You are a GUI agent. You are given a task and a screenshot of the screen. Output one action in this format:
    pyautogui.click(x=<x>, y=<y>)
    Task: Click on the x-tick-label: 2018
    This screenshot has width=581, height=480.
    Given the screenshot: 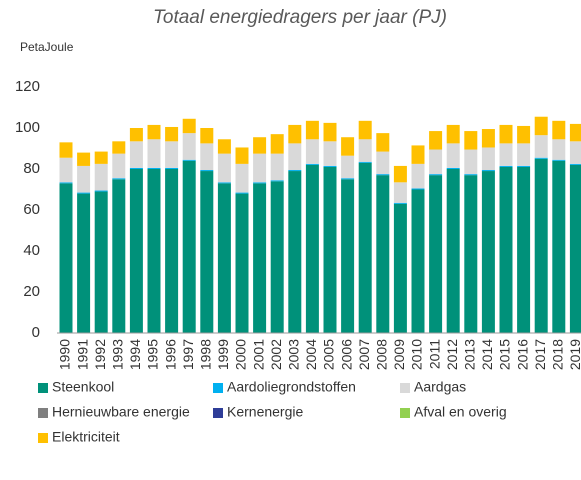 What is the action you would take?
    pyautogui.click(x=558, y=354)
    